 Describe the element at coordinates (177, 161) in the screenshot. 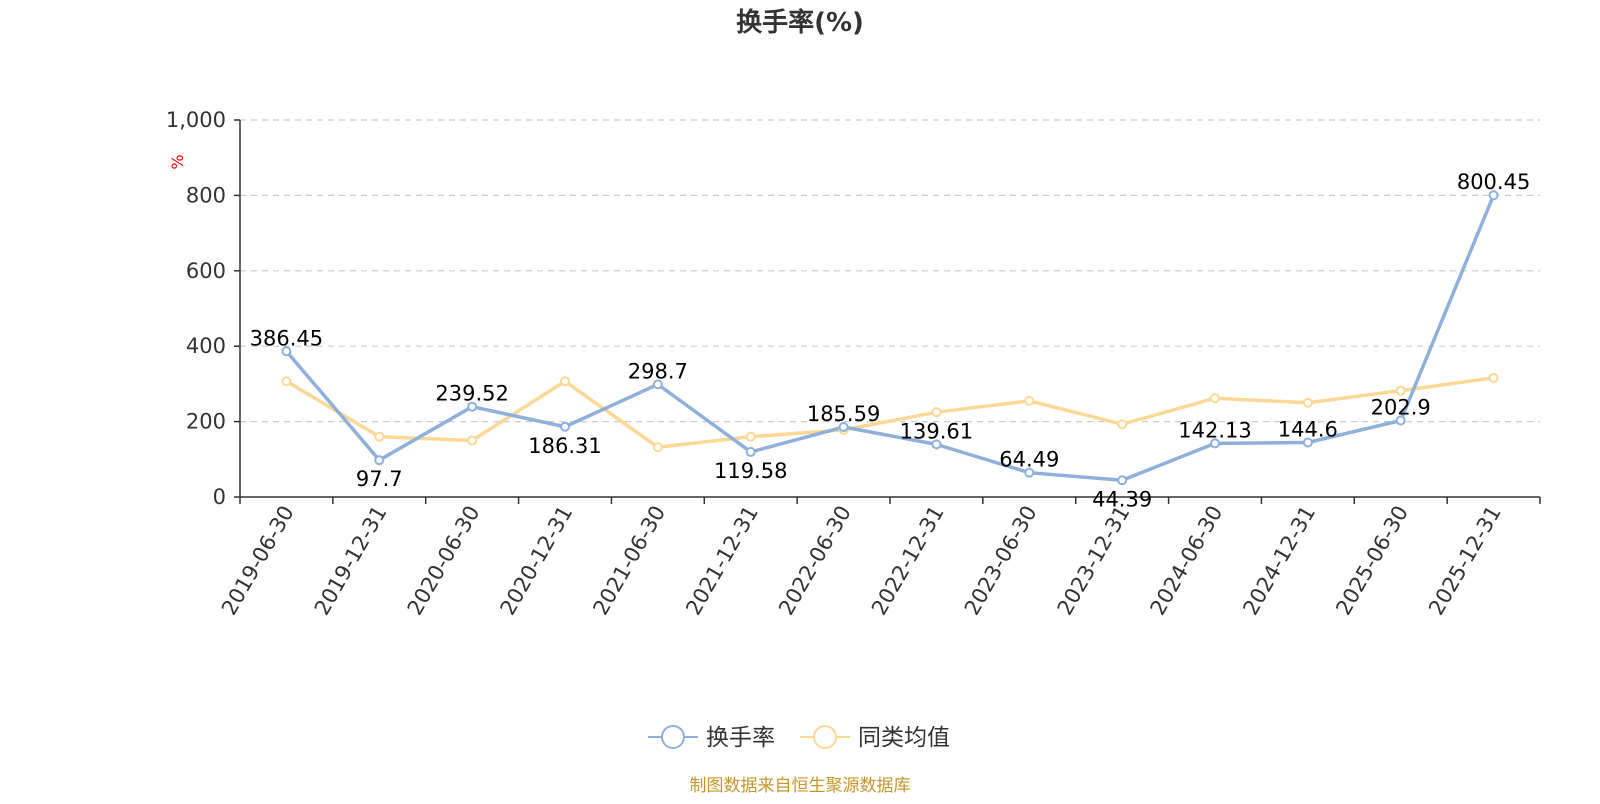

I see `y-axis-unit: %` at that location.